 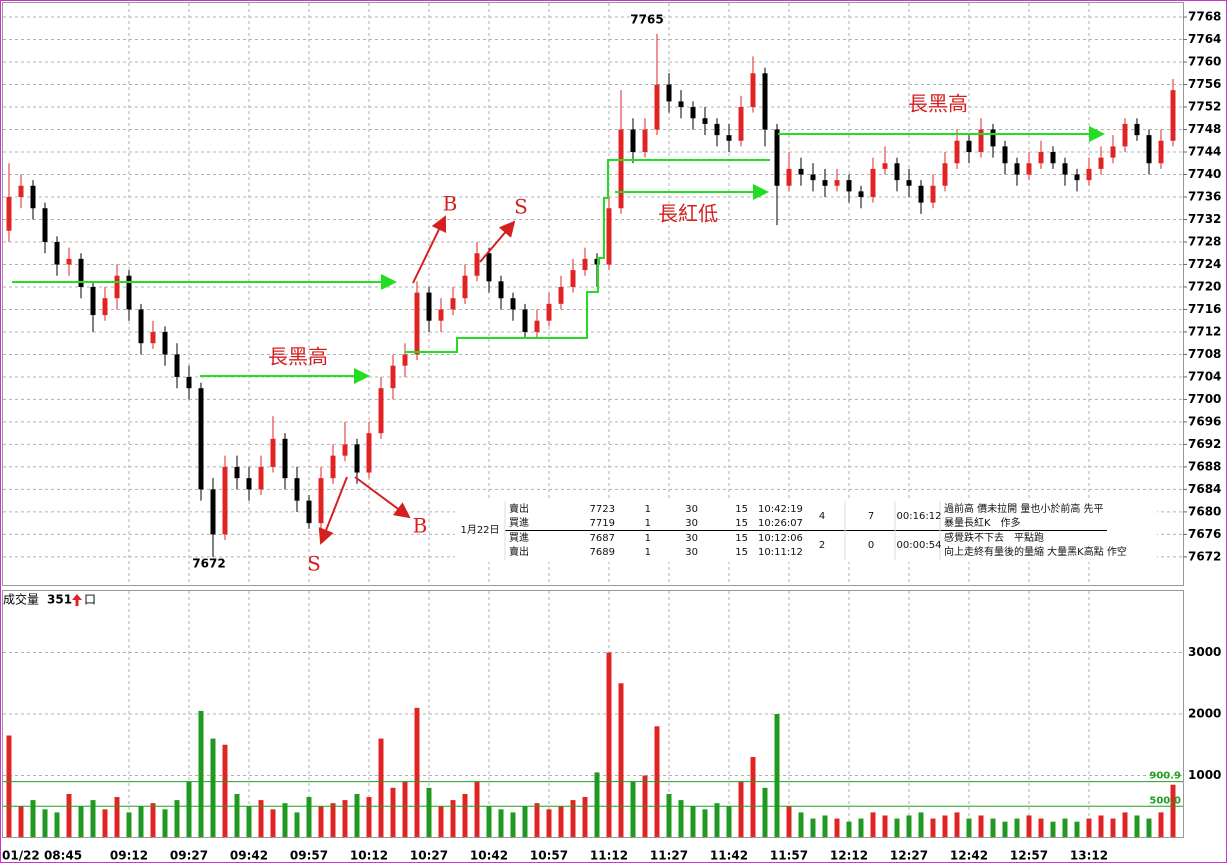 I want to click on annotation: B, so click(x=420, y=526).